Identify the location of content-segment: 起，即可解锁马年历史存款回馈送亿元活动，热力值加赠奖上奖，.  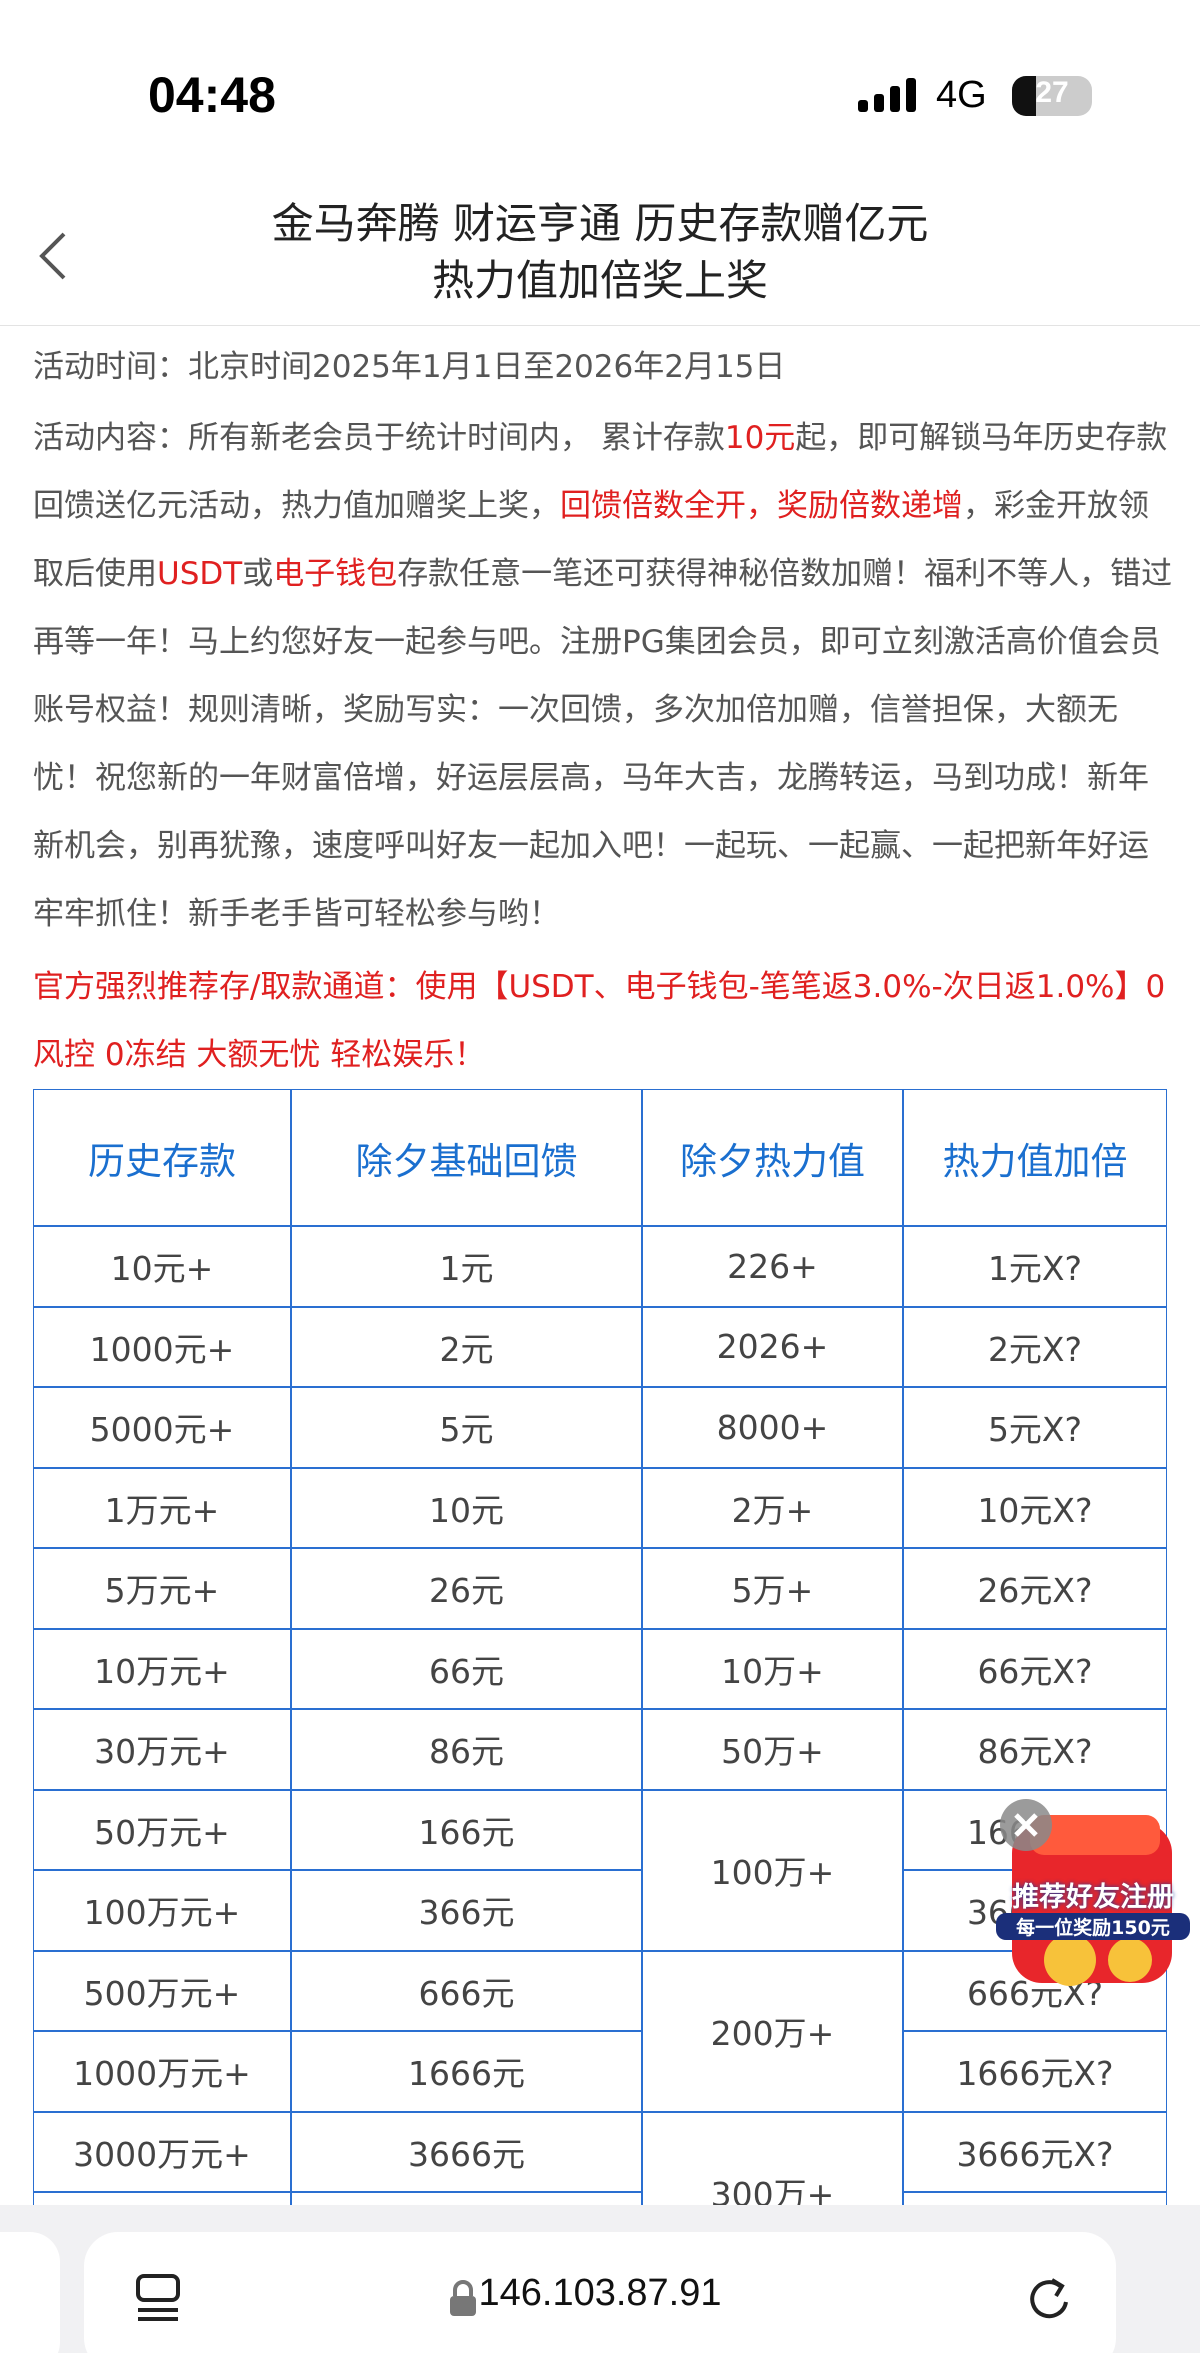
(600, 472).